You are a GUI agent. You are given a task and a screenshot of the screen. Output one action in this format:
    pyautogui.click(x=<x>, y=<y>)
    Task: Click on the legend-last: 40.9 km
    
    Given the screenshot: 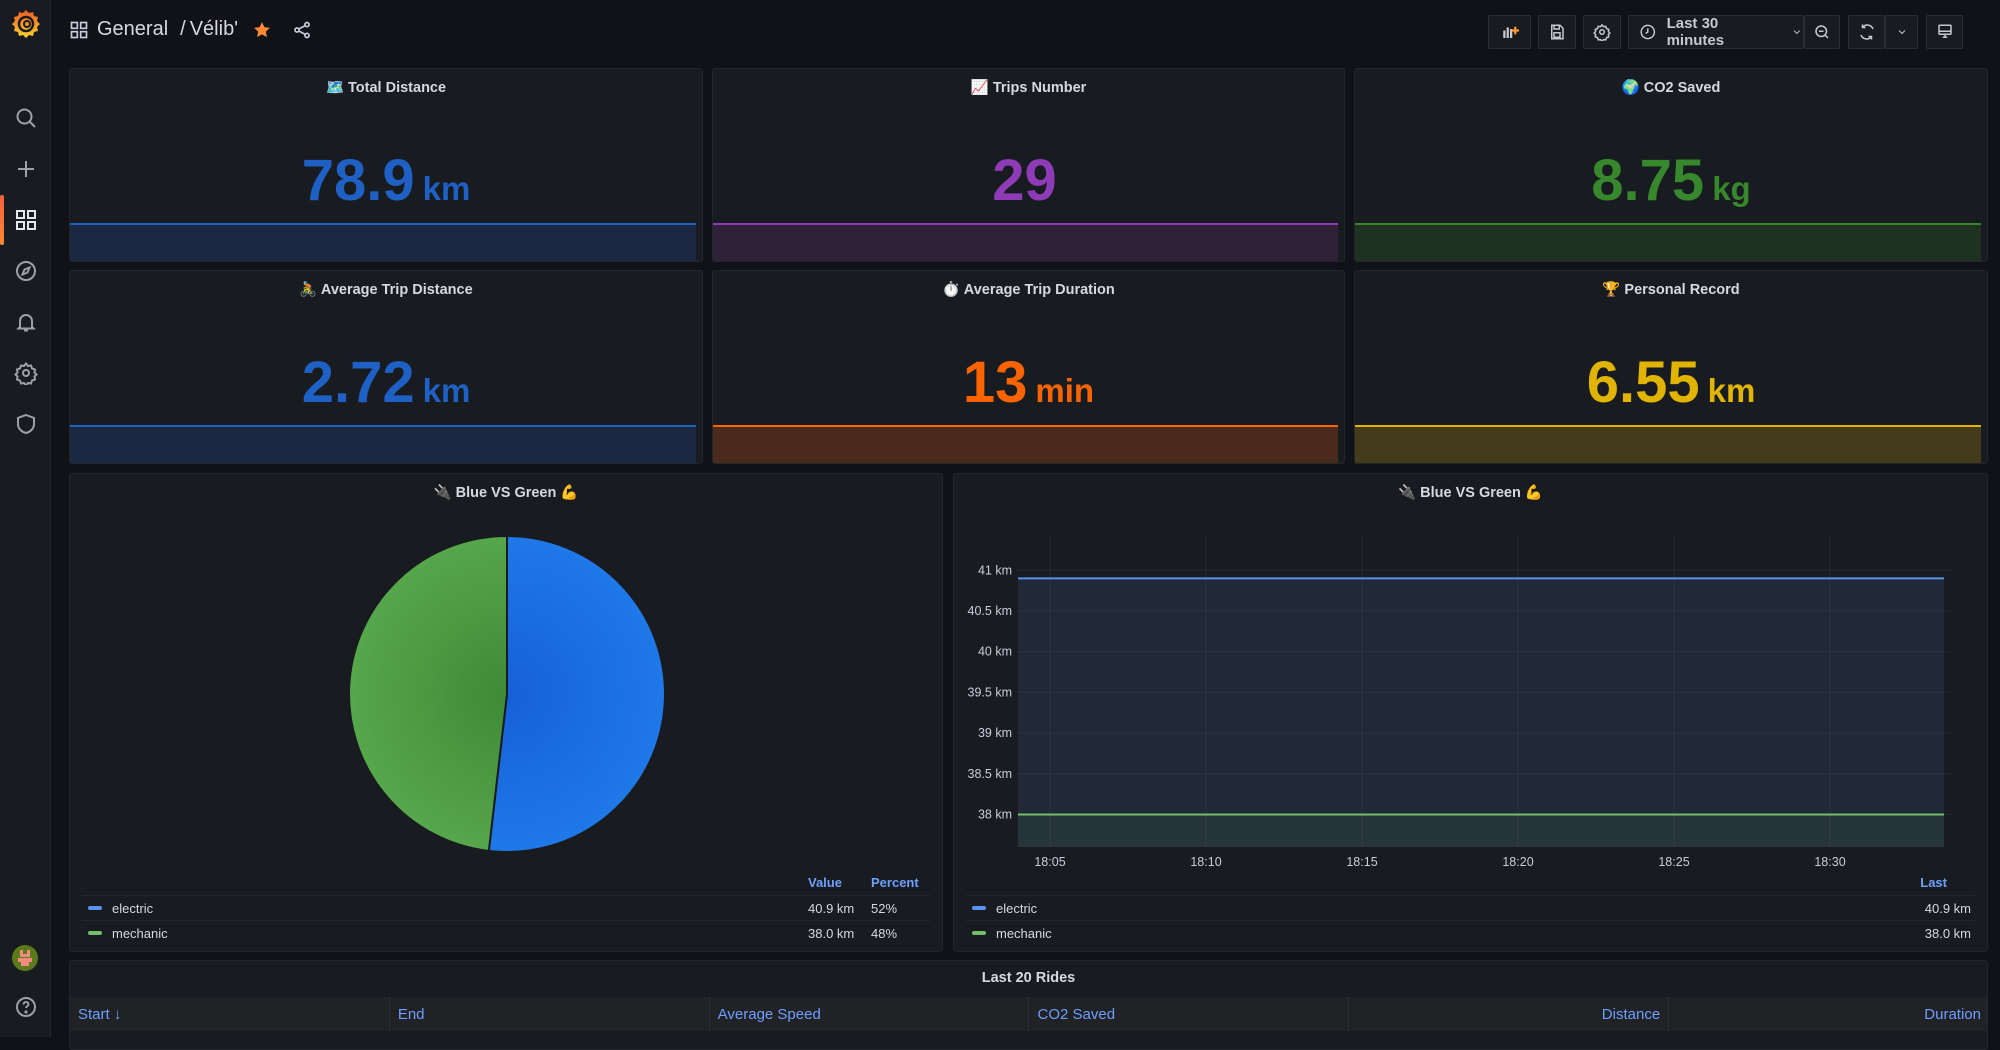 What is the action you would take?
    pyautogui.click(x=1947, y=908)
    